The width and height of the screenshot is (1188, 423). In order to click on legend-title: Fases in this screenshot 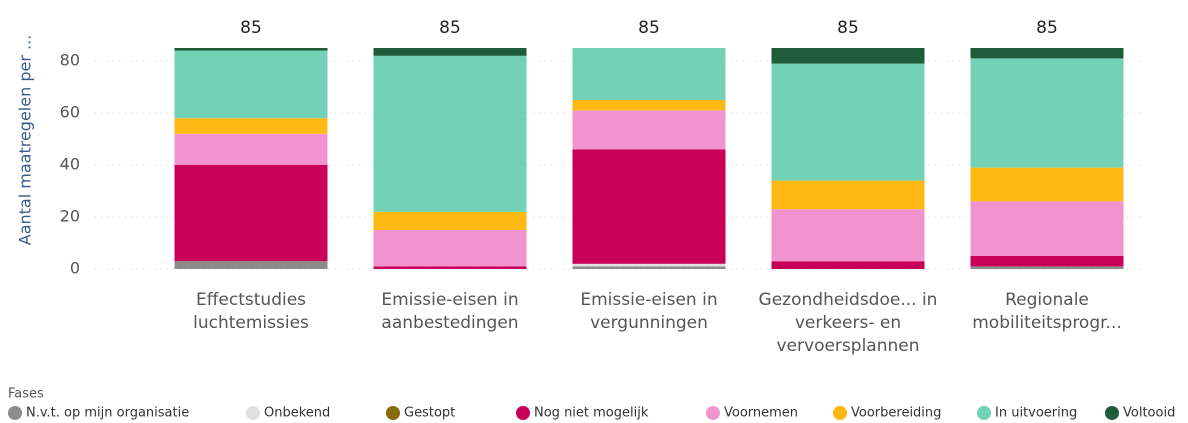, I will do `click(26, 394)`.